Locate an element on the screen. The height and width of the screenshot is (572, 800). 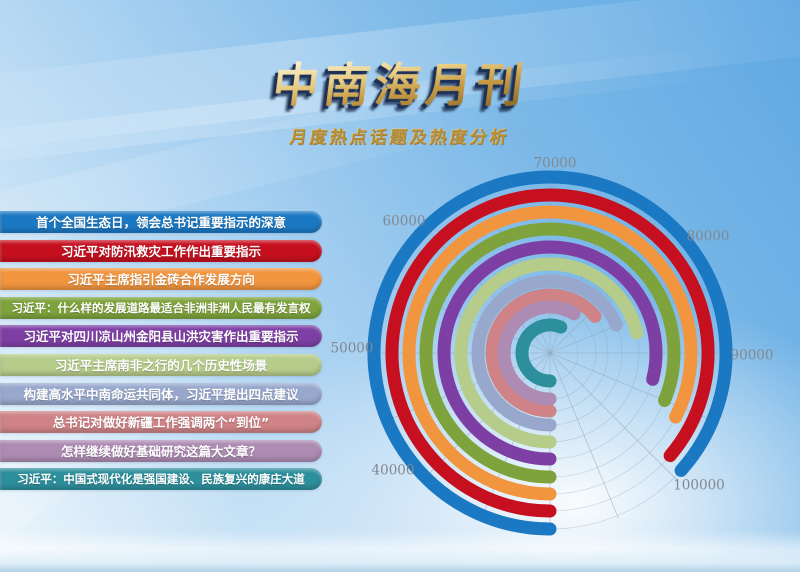
topic-label: 构建高水平中南命运共同体，习近平提出四点建议 is located at coordinates (161, 394).